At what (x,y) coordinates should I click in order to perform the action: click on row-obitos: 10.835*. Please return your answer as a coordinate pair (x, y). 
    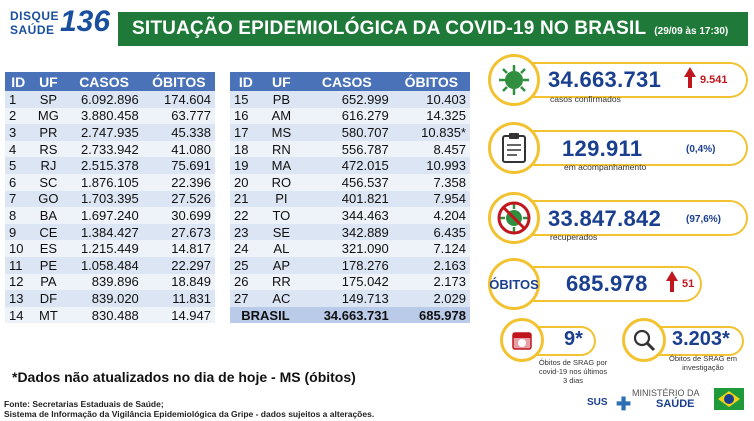
    Looking at the image, I should click on (431, 132).